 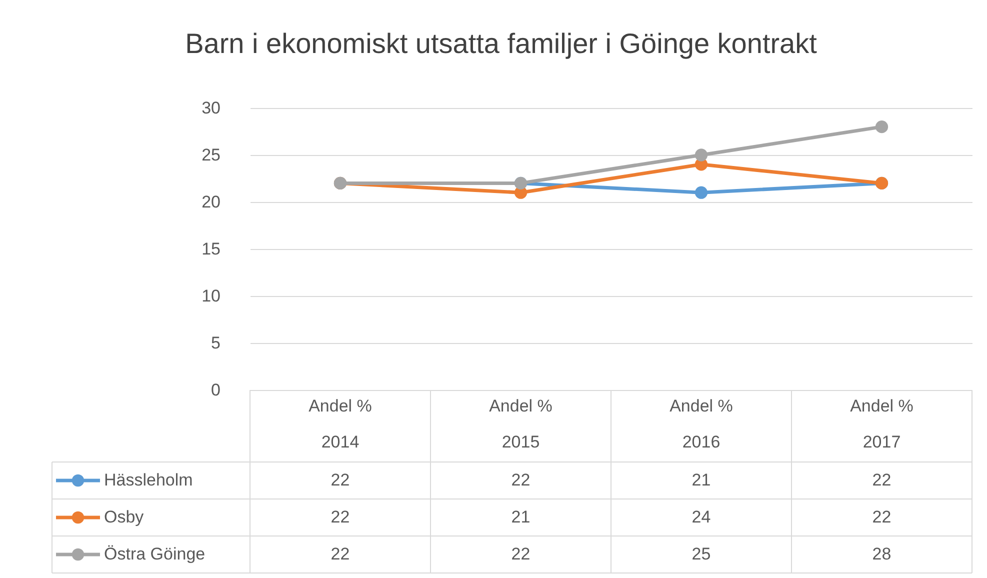 I want to click on data-label: 24, so click(x=701, y=517).